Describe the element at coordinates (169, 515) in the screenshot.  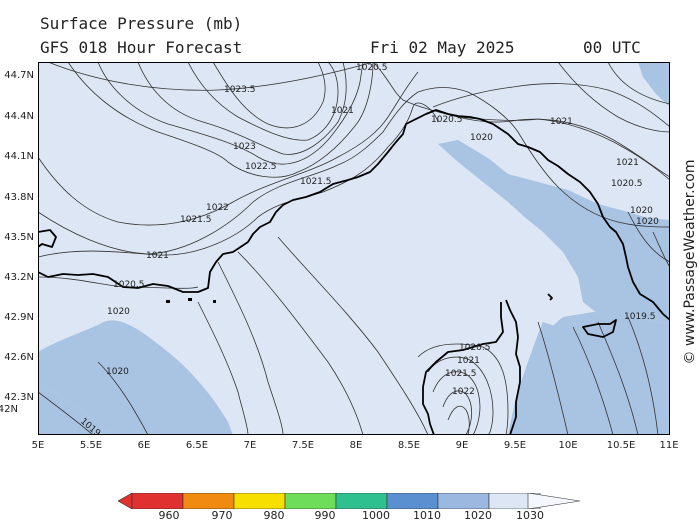
I see `colorbar-label: 960` at that location.